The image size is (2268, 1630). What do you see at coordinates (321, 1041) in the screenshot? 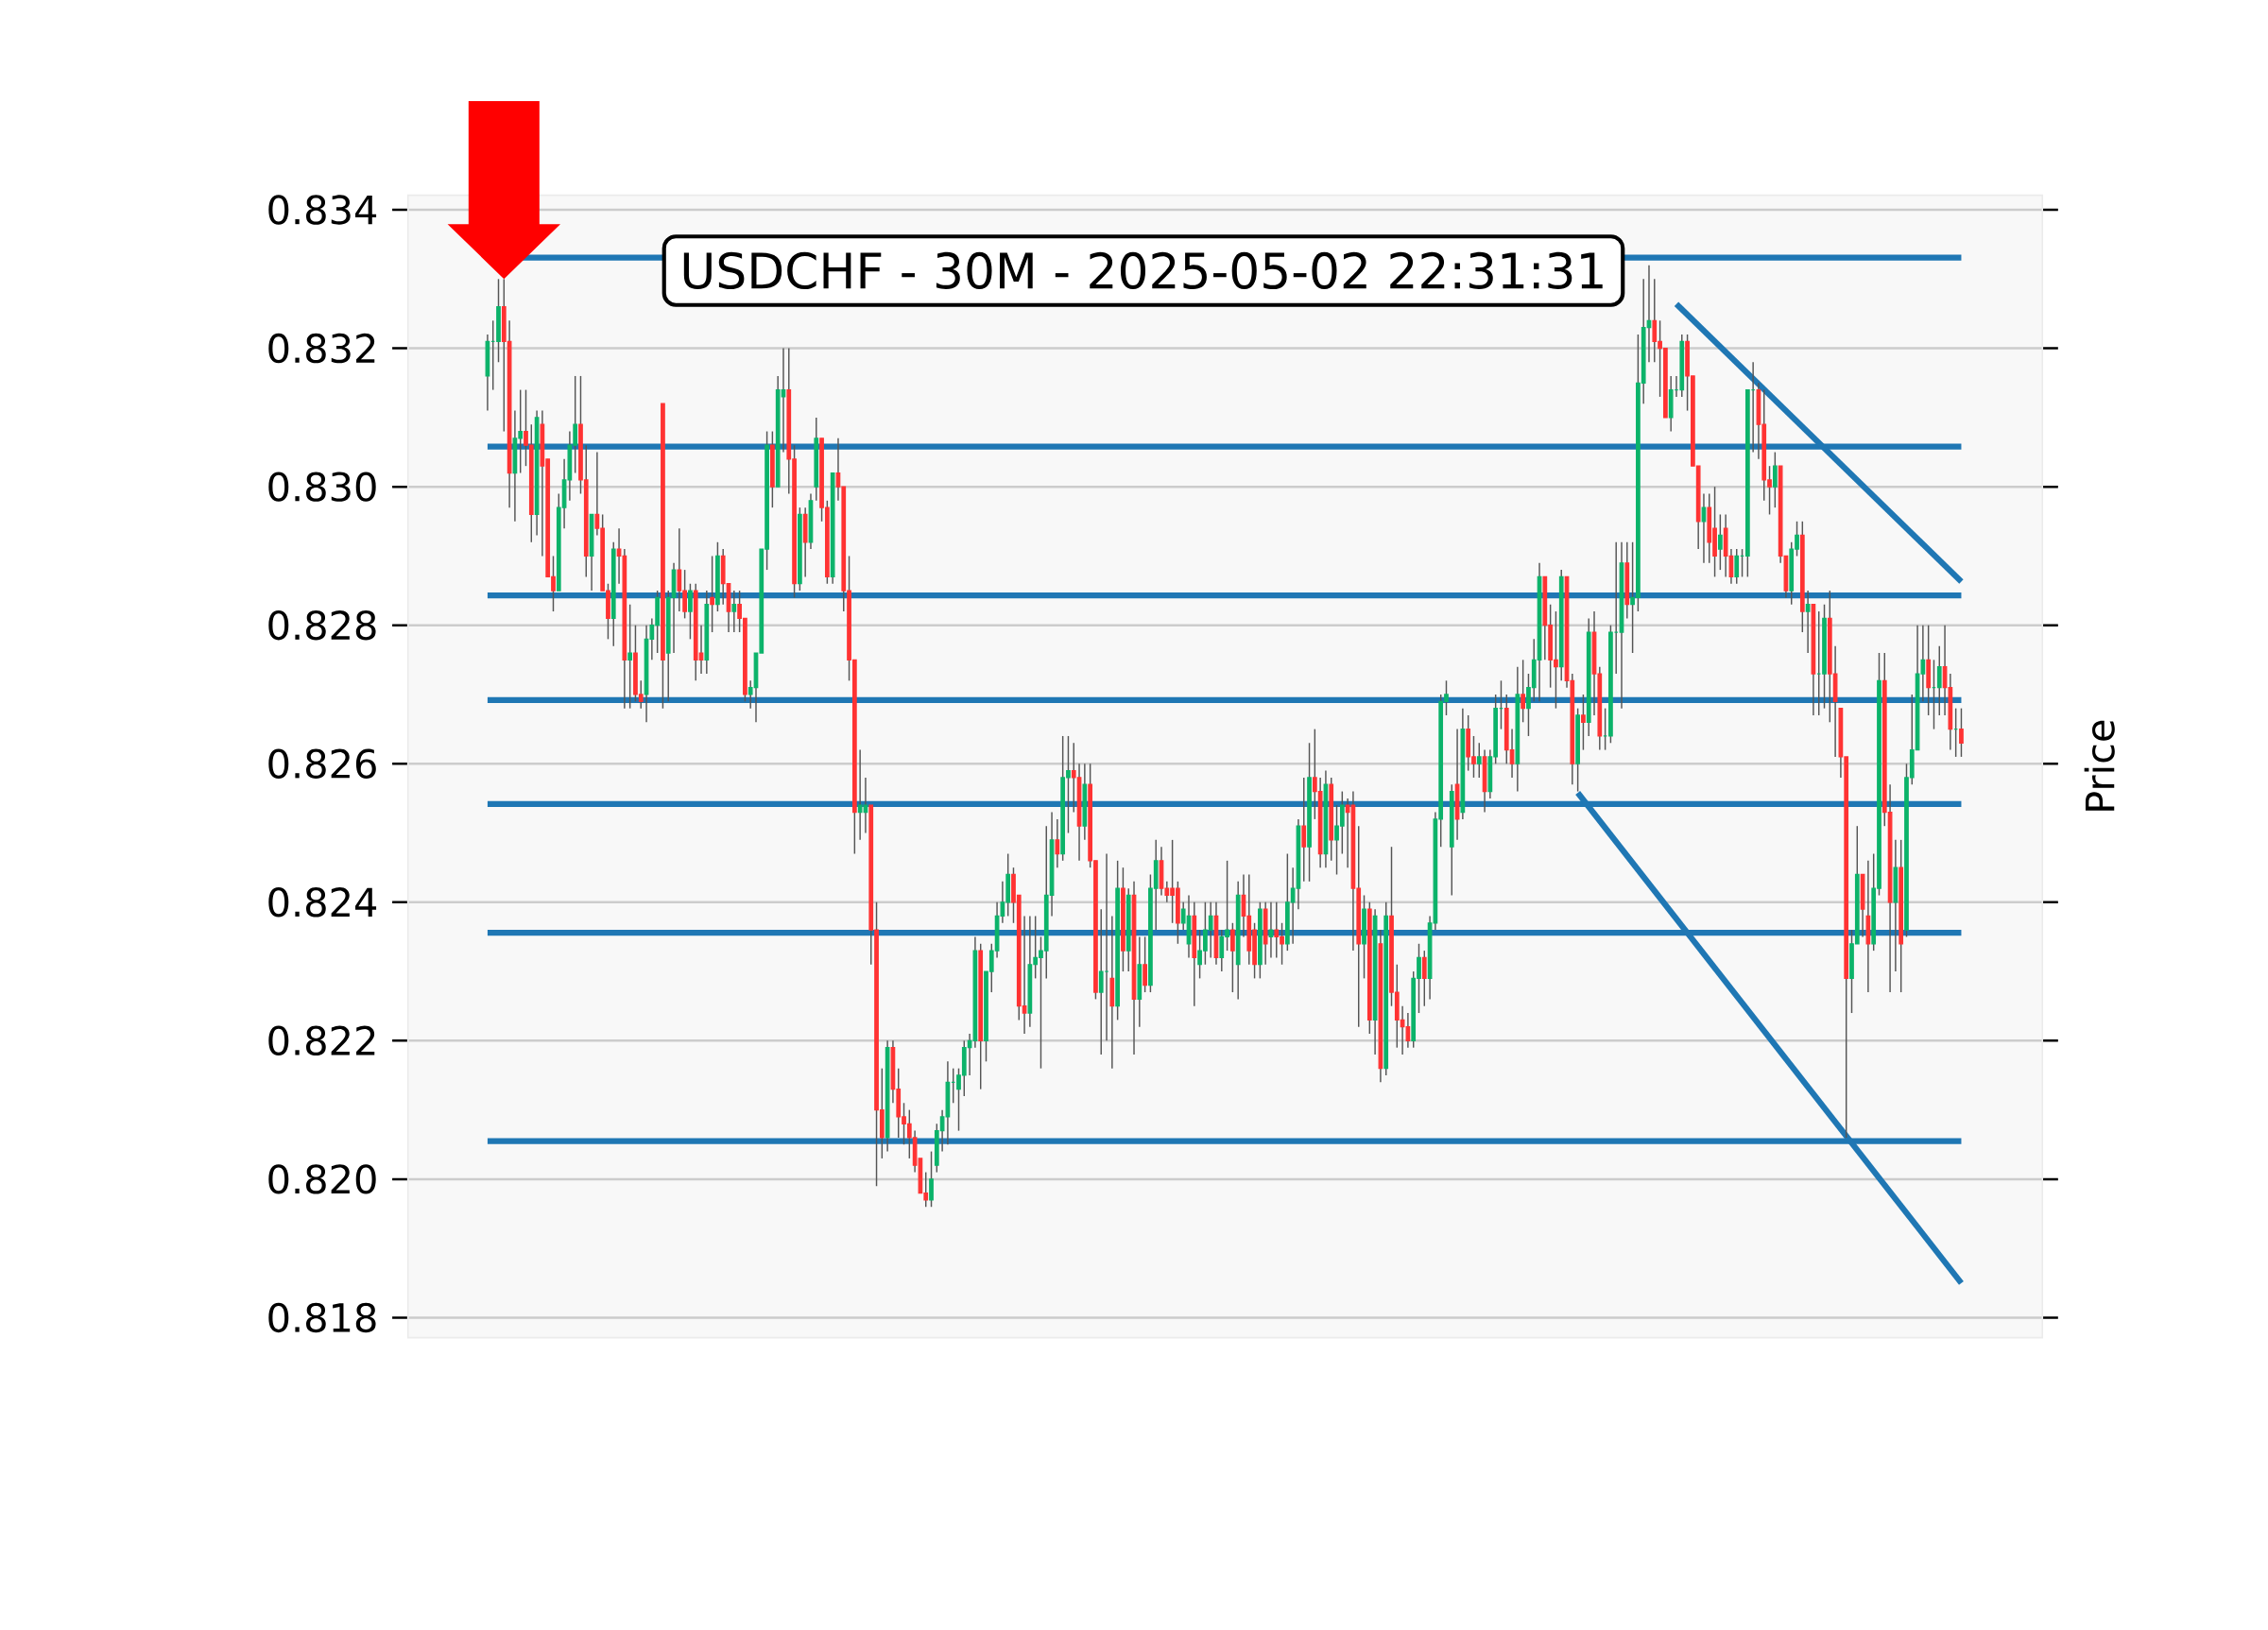
I see `y-tick-label: 0.822` at bounding box center [321, 1041].